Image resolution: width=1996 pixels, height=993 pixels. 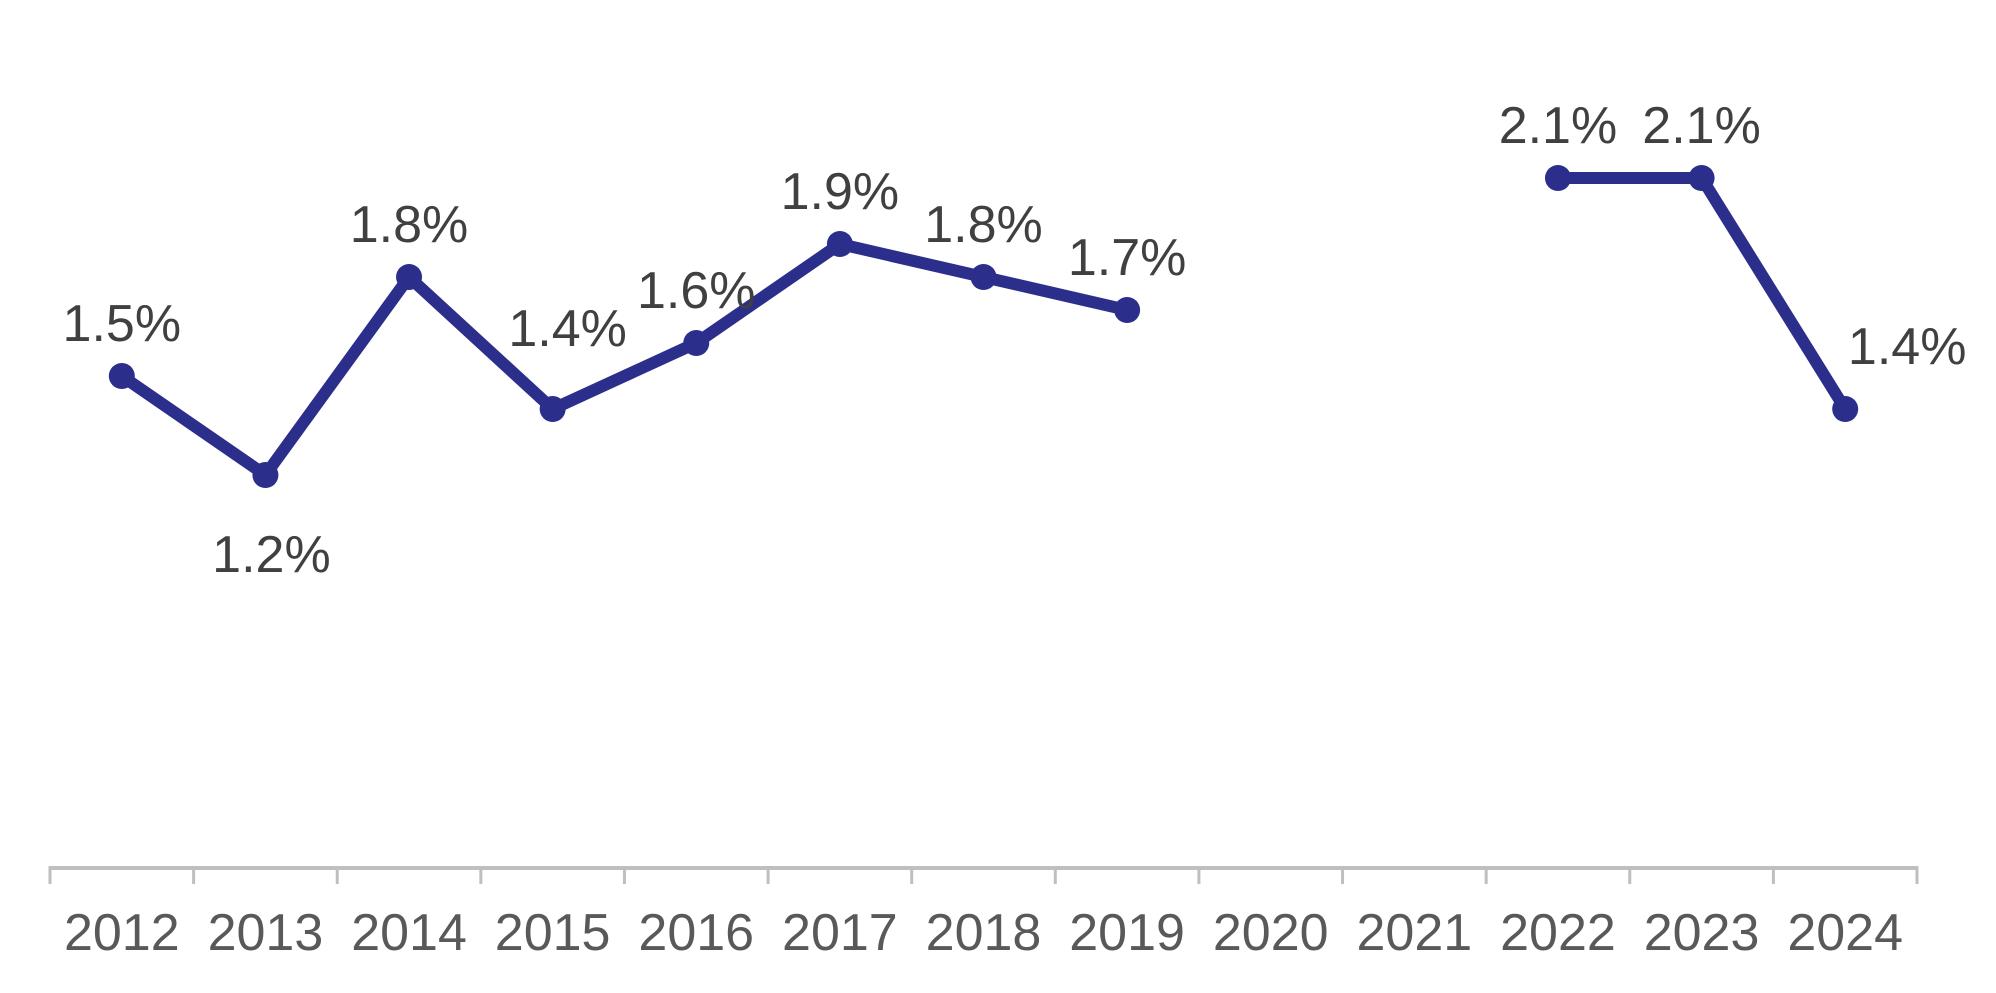 I want to click on x-axis-label-2023: 2023, so click(x=1702, y=933).